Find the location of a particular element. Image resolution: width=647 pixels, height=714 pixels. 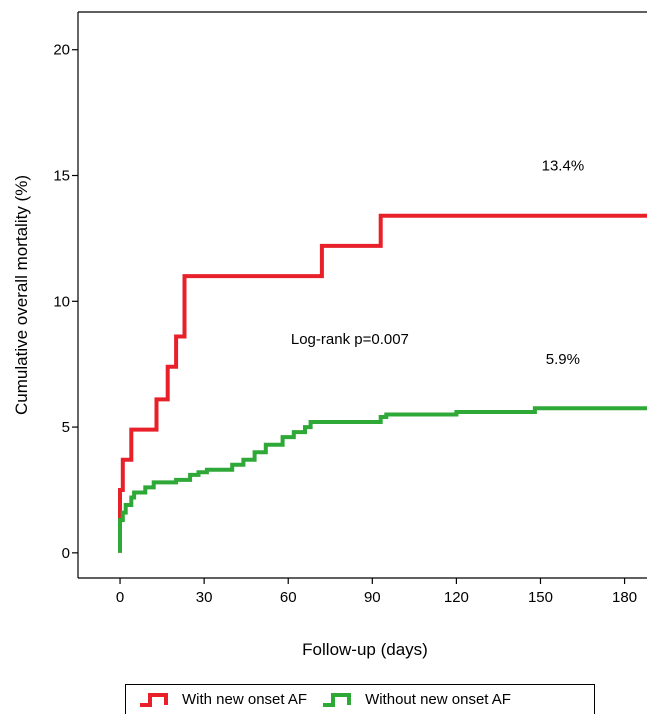

y-tick-label: 10 is located at coordinates (61, 301).